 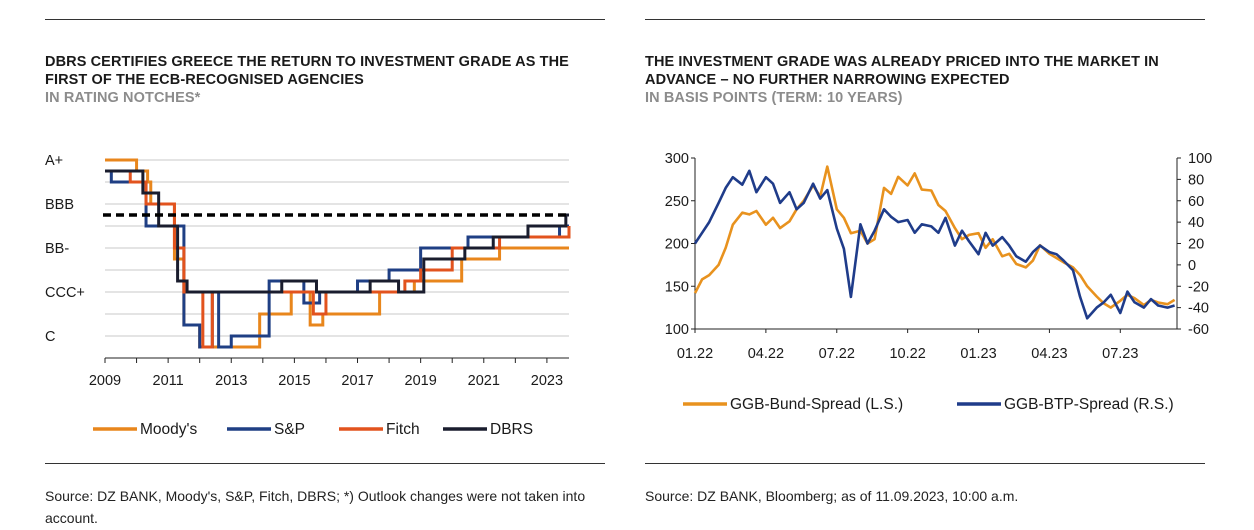 I want to click on x-tick-label: 10.22, so click(x=907, y=354).